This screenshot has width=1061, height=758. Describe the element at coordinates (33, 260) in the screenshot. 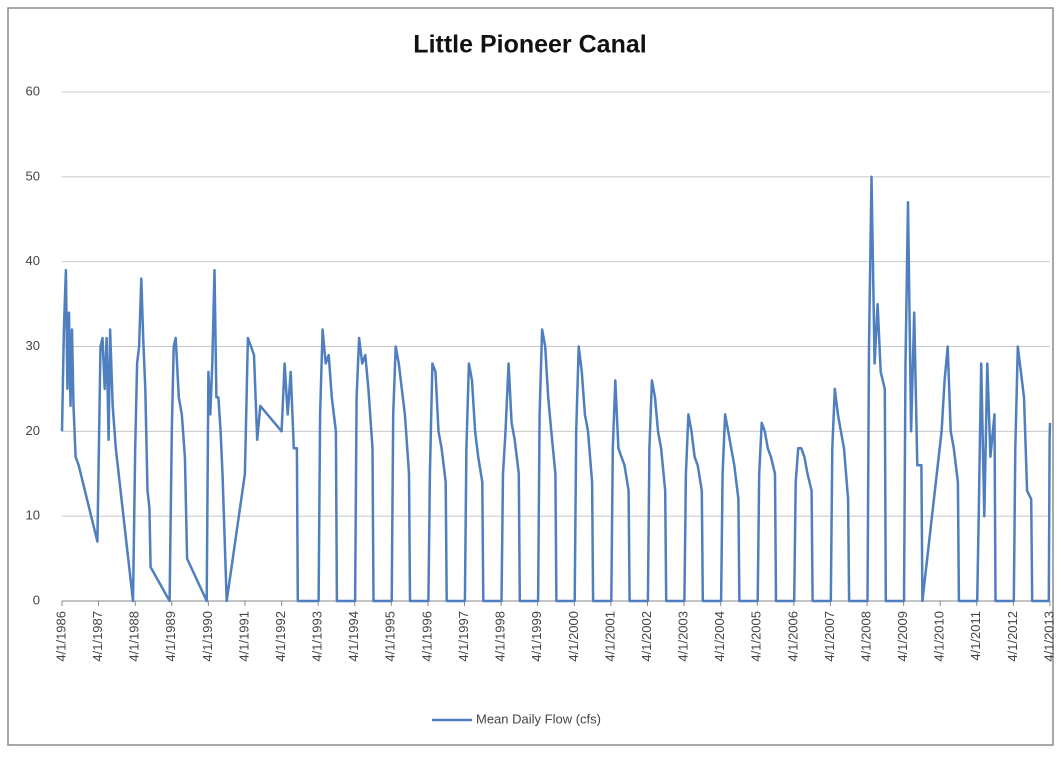

I see `y-tick-label: 40` at that location.